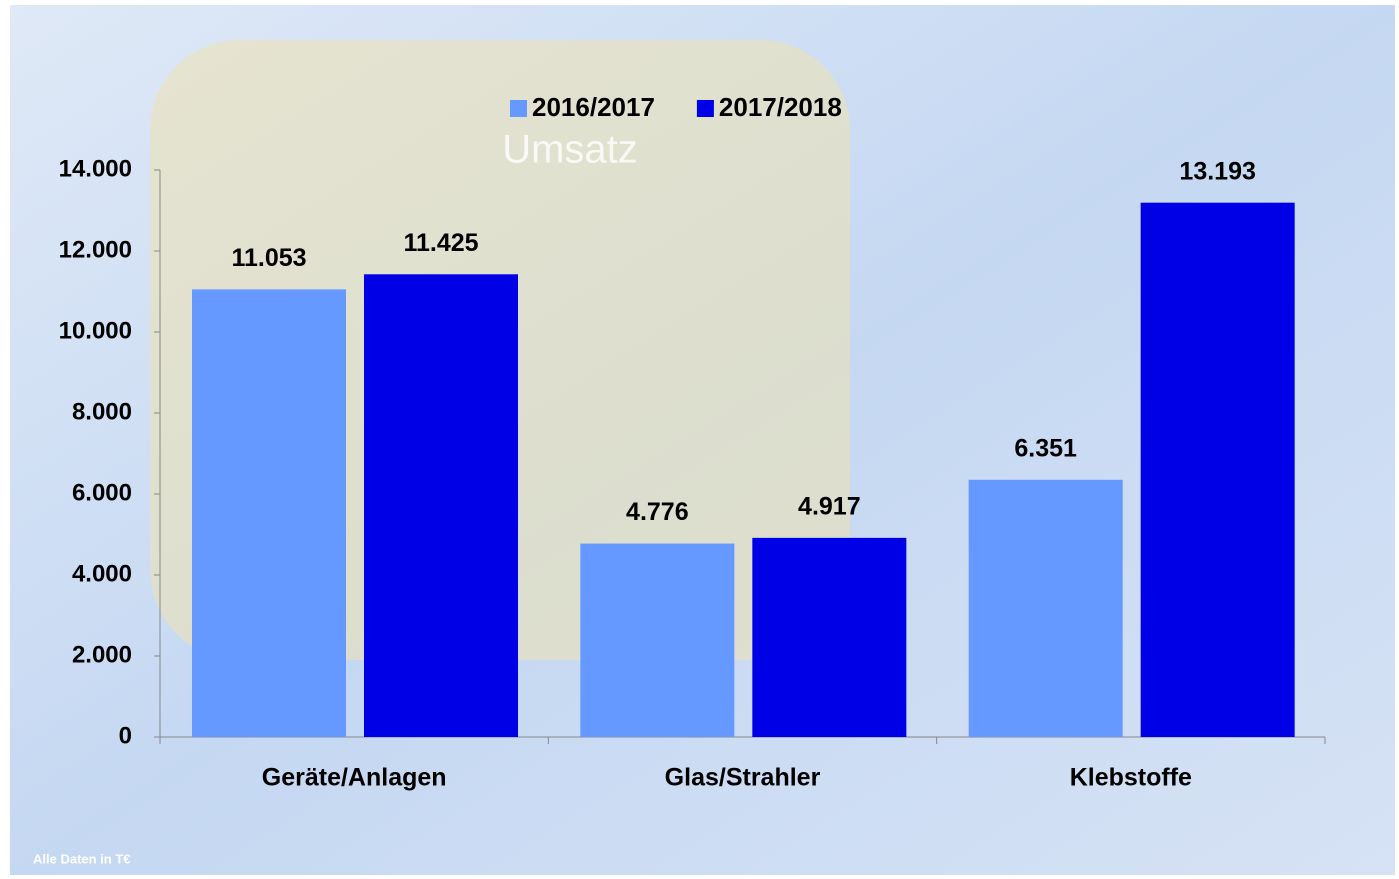 Image resolution: width=1399 pixels, height=879 pixels. Describe the element at coordinates (102, 411) in the screenshot. I see `y-tick-label: 8.000` at that location.